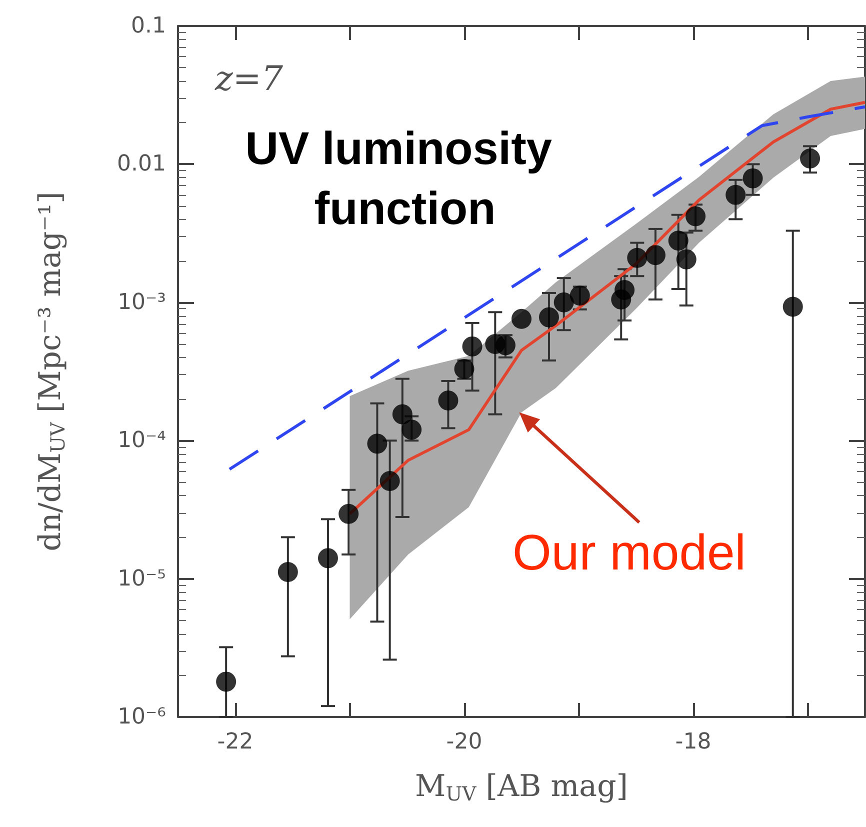  I want to click on annotation: z=7, so click(249, 79).